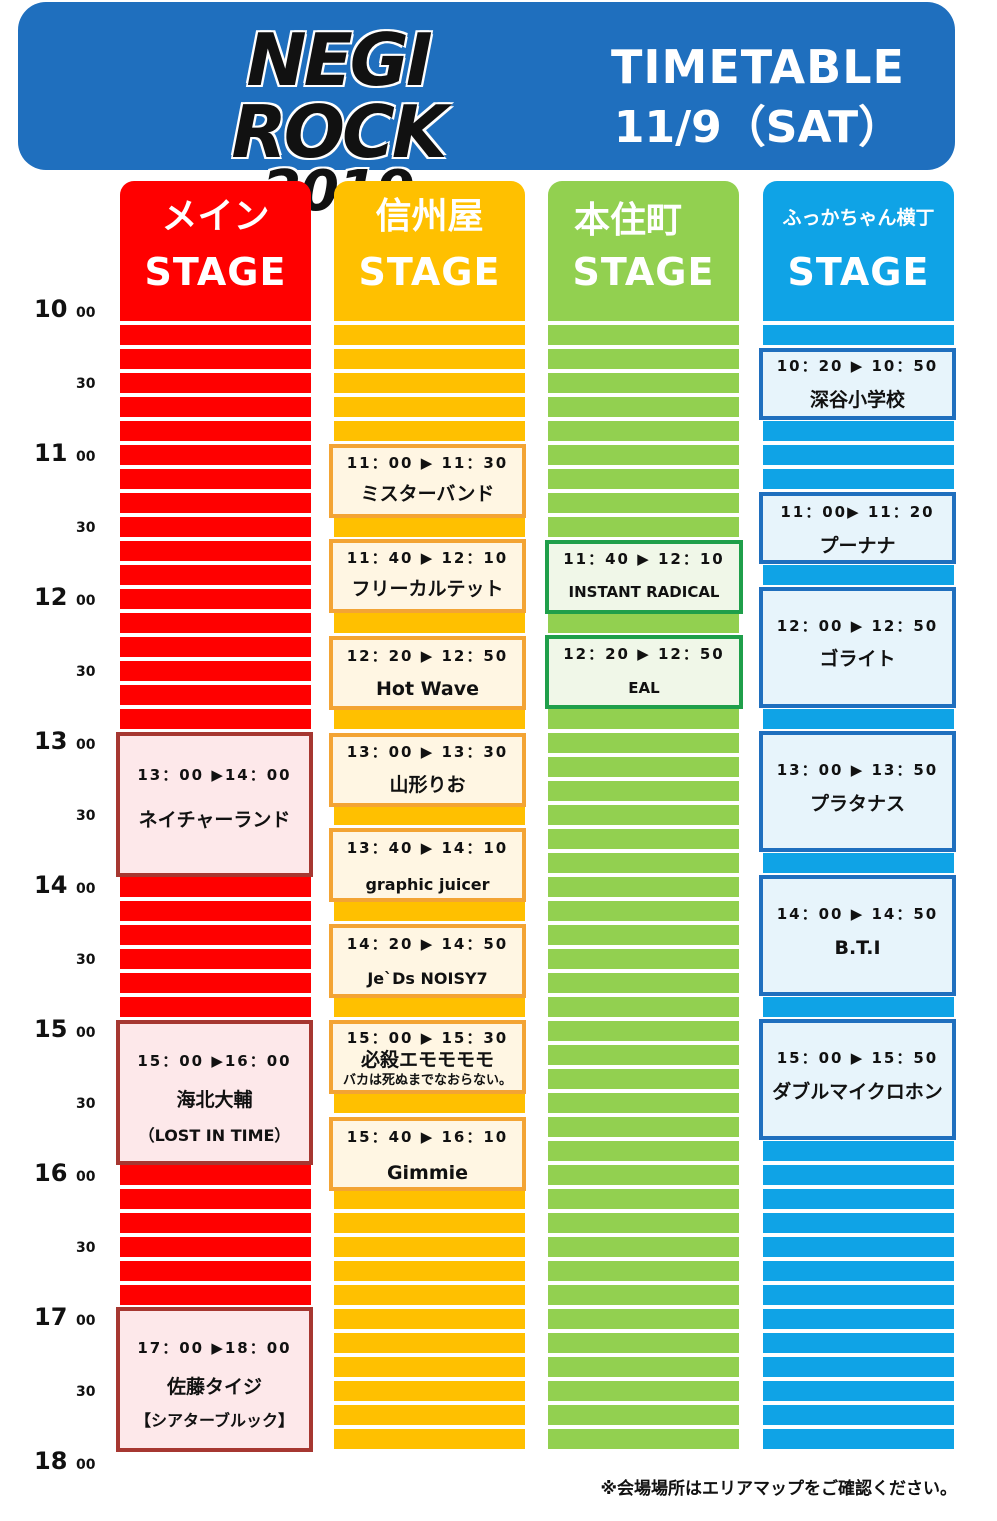  What do you see at coordinates (758, 67) in the screenshot?
I see `timetable-title: TIMETABLE` at bounding box center [758, 67].